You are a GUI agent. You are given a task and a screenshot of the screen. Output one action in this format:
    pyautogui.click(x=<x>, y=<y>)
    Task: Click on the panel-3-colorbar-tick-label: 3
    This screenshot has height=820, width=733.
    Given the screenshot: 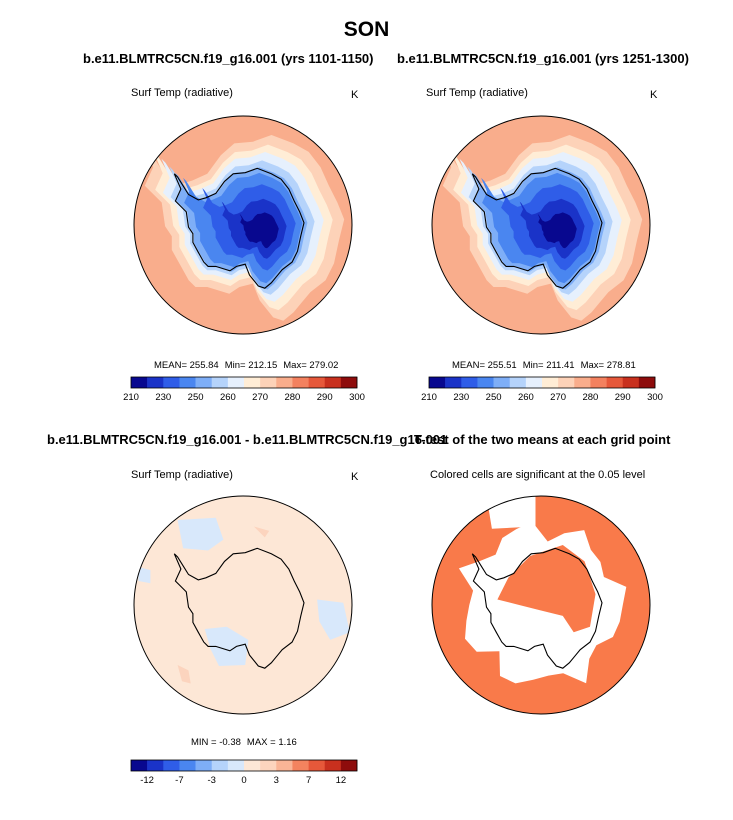 What is the action you would take?
    pyautogui.click(x=276, y=780)
    